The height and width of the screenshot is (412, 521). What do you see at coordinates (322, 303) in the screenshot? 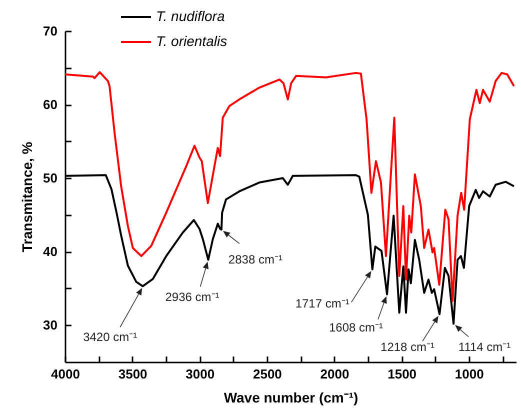
I see `annotation: 1717 cm⁻¹` at bounding box center [322, 303].